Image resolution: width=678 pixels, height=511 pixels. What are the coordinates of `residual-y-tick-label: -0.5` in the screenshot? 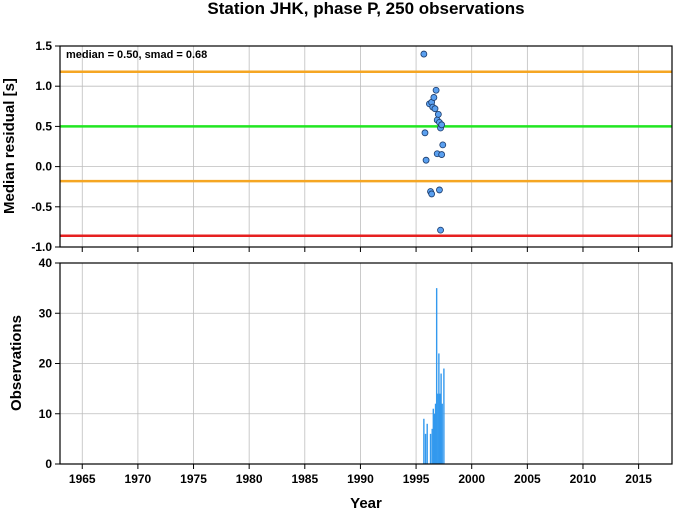 It's located at (41, 207).